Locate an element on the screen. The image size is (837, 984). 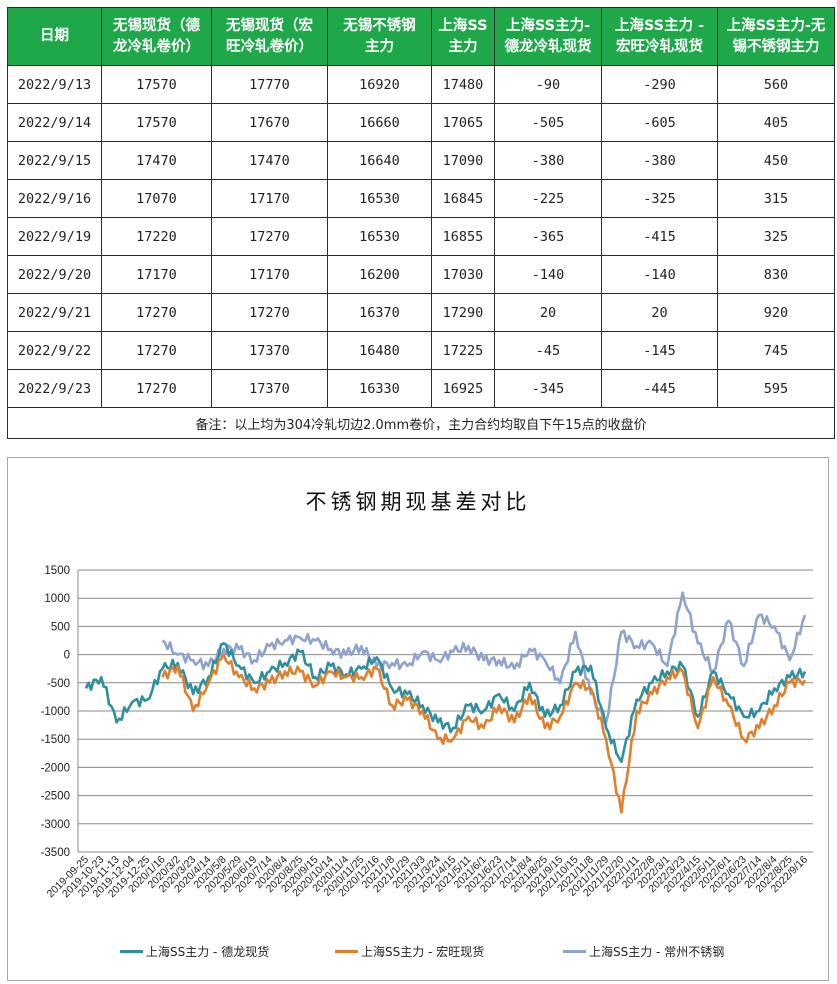
table-cell: -290 is located at coordinates (659, 84).